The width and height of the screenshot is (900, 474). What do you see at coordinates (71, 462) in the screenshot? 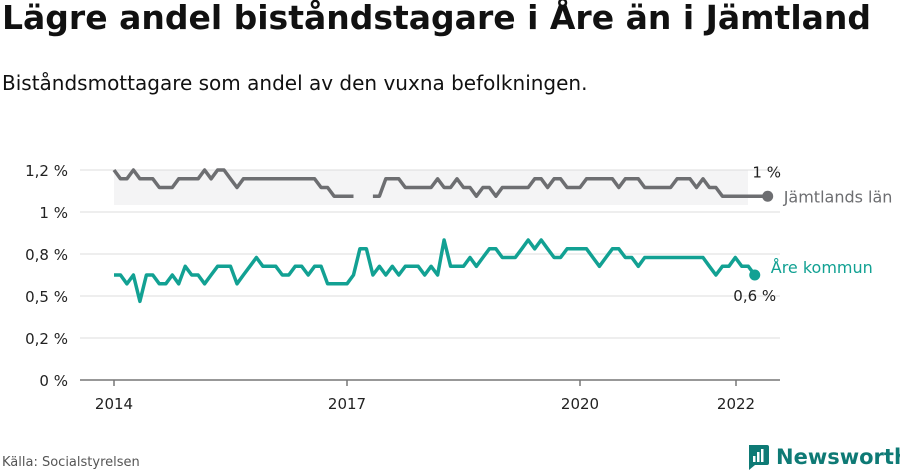
I see `source-note: Källa: Socialstyrelsen` at bounding box center [71, 462].